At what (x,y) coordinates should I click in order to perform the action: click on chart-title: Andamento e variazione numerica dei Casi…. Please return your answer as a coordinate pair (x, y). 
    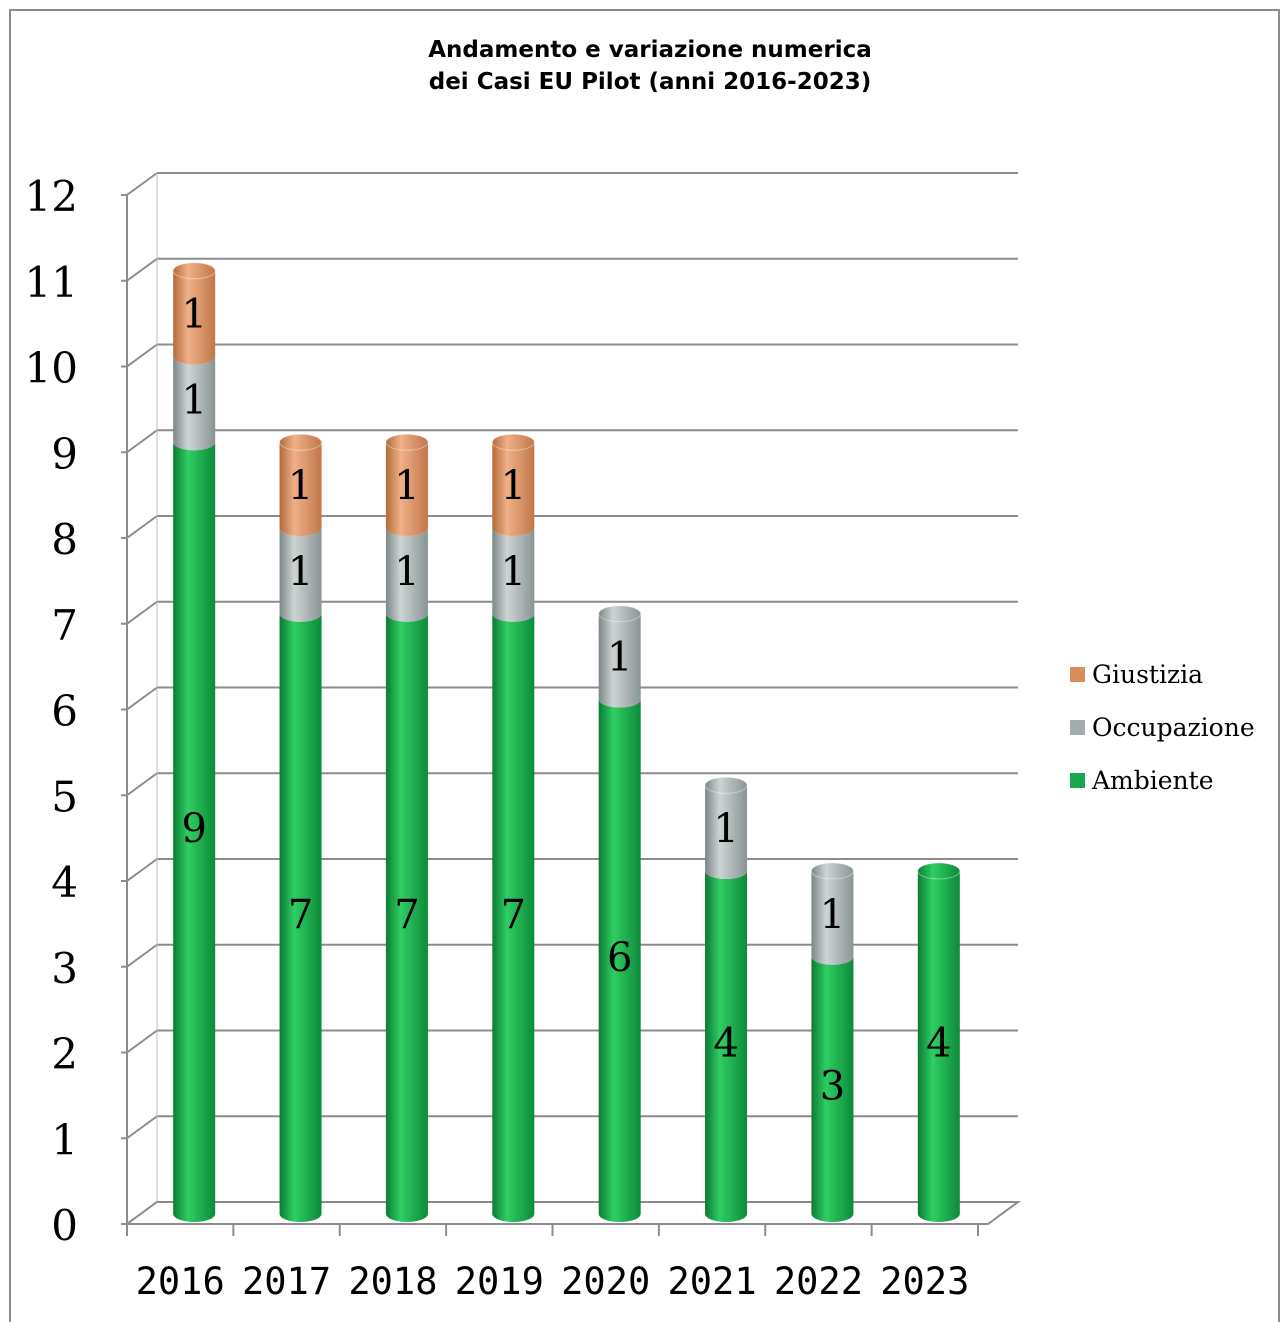
    Looking at the image, I should click on (650, 66).